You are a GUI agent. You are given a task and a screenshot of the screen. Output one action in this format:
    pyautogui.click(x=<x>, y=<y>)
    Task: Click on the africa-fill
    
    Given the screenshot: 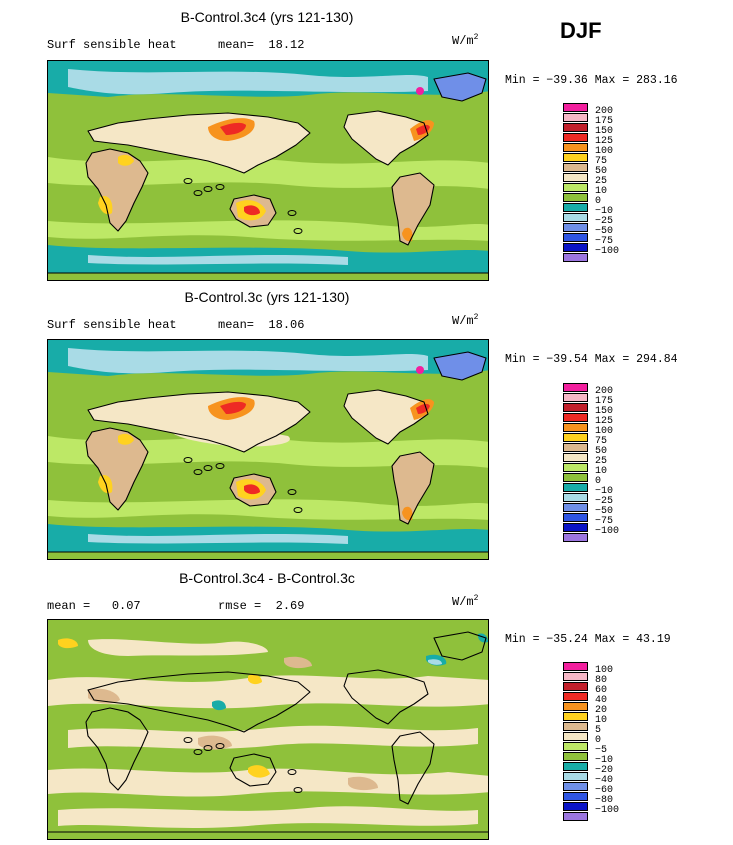 What is the action you would take?
    pyautogui.click(x=117, y=469)
    